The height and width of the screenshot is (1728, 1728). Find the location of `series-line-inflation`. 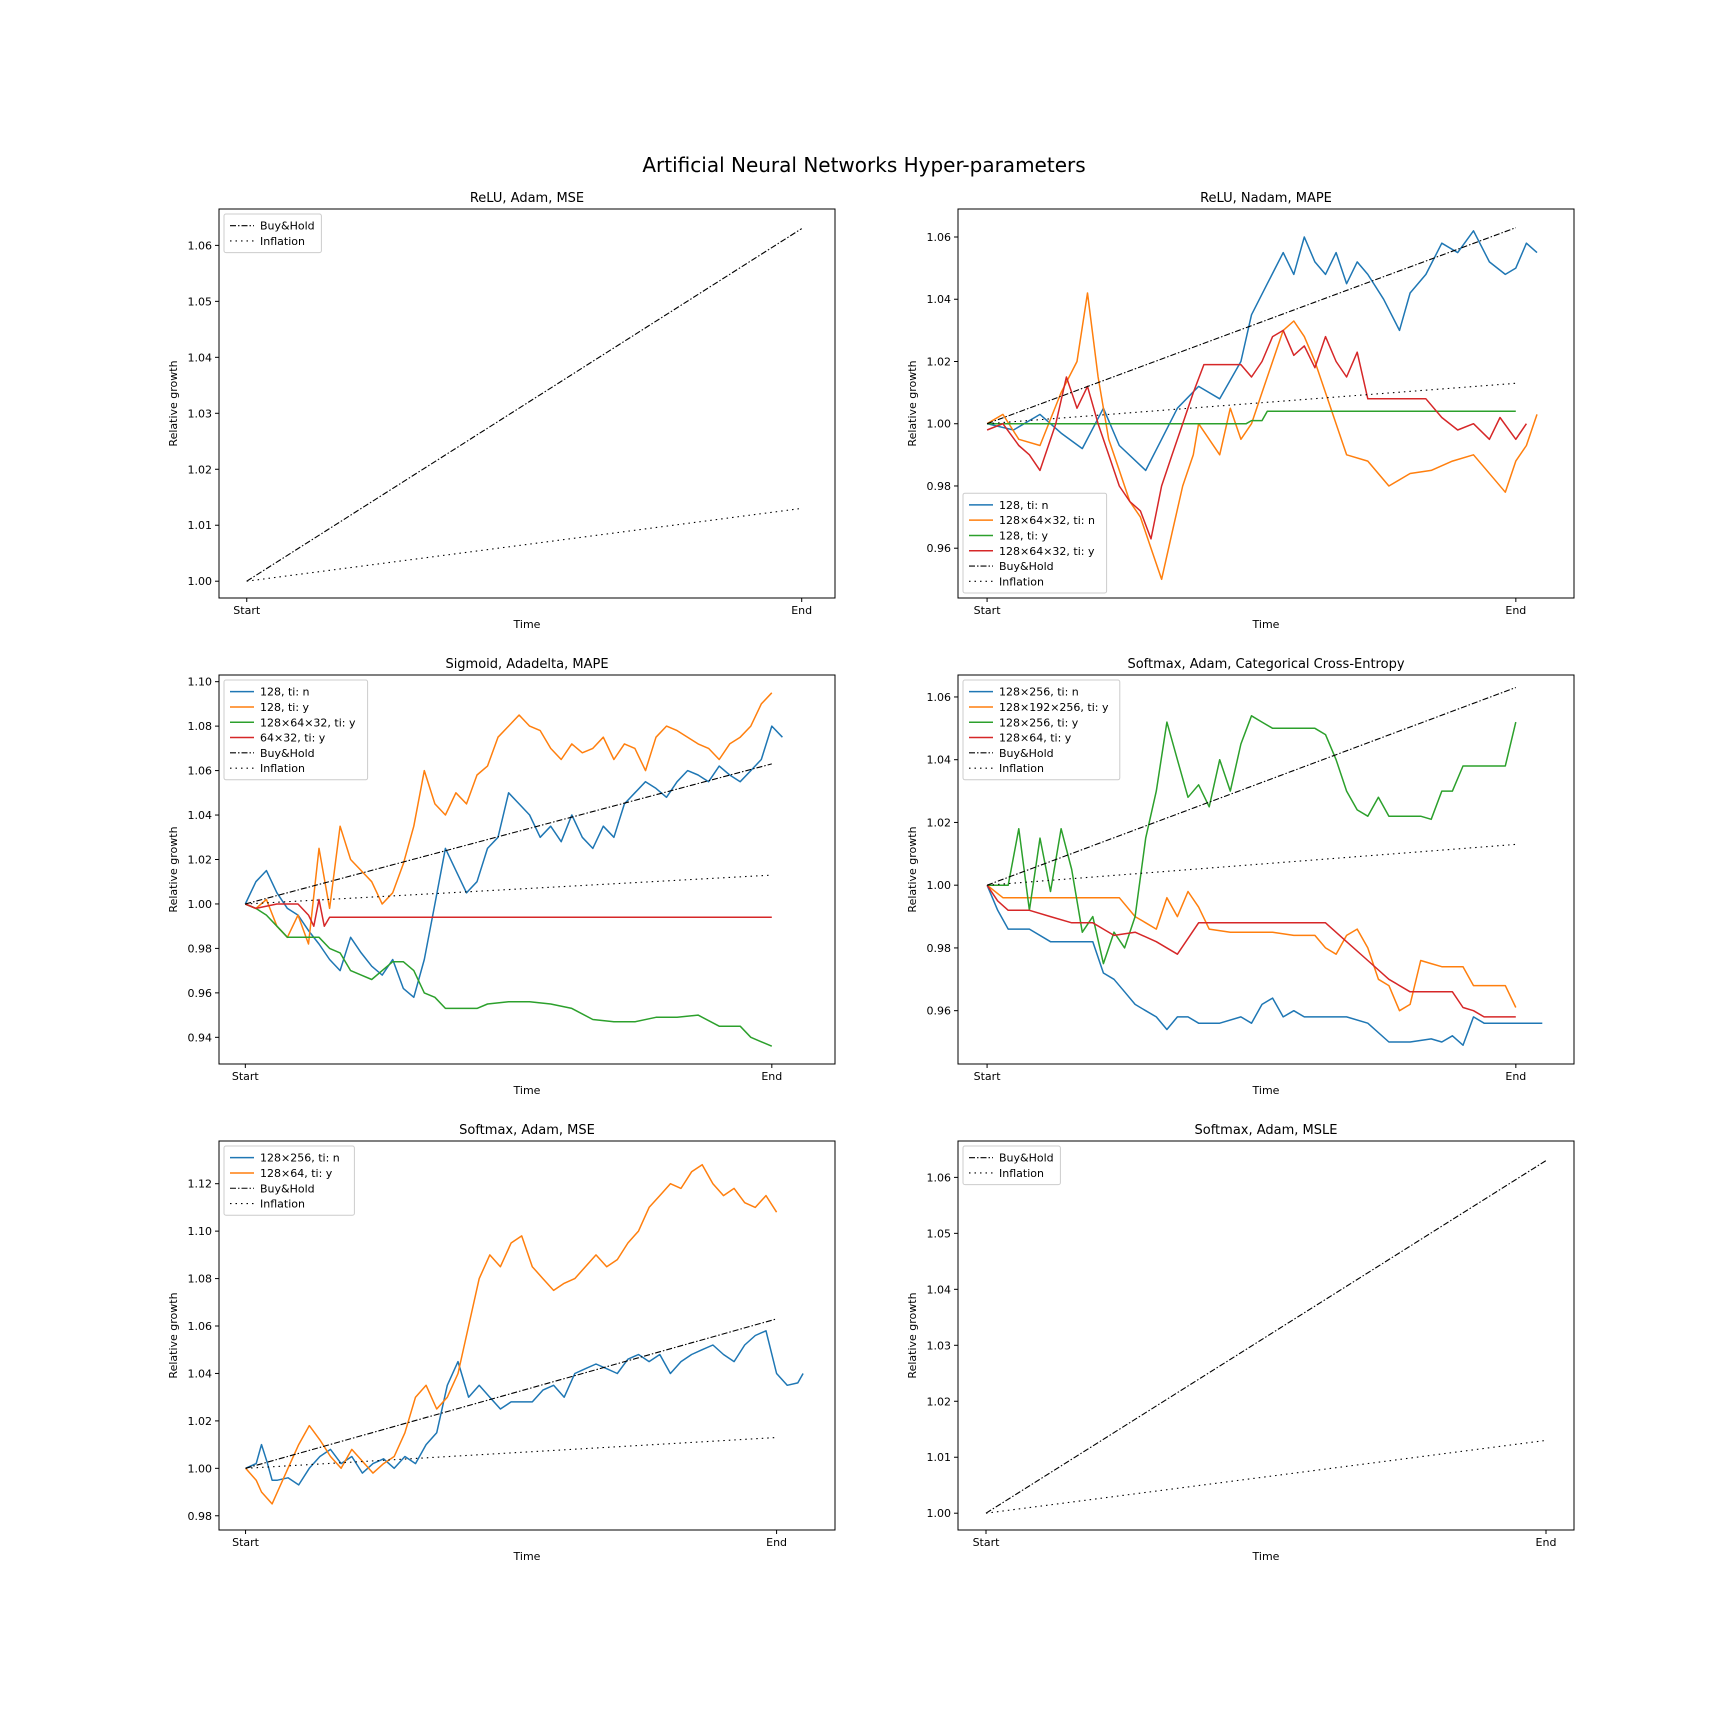

series-line-inflation is located at coordinates (1266, 1476).